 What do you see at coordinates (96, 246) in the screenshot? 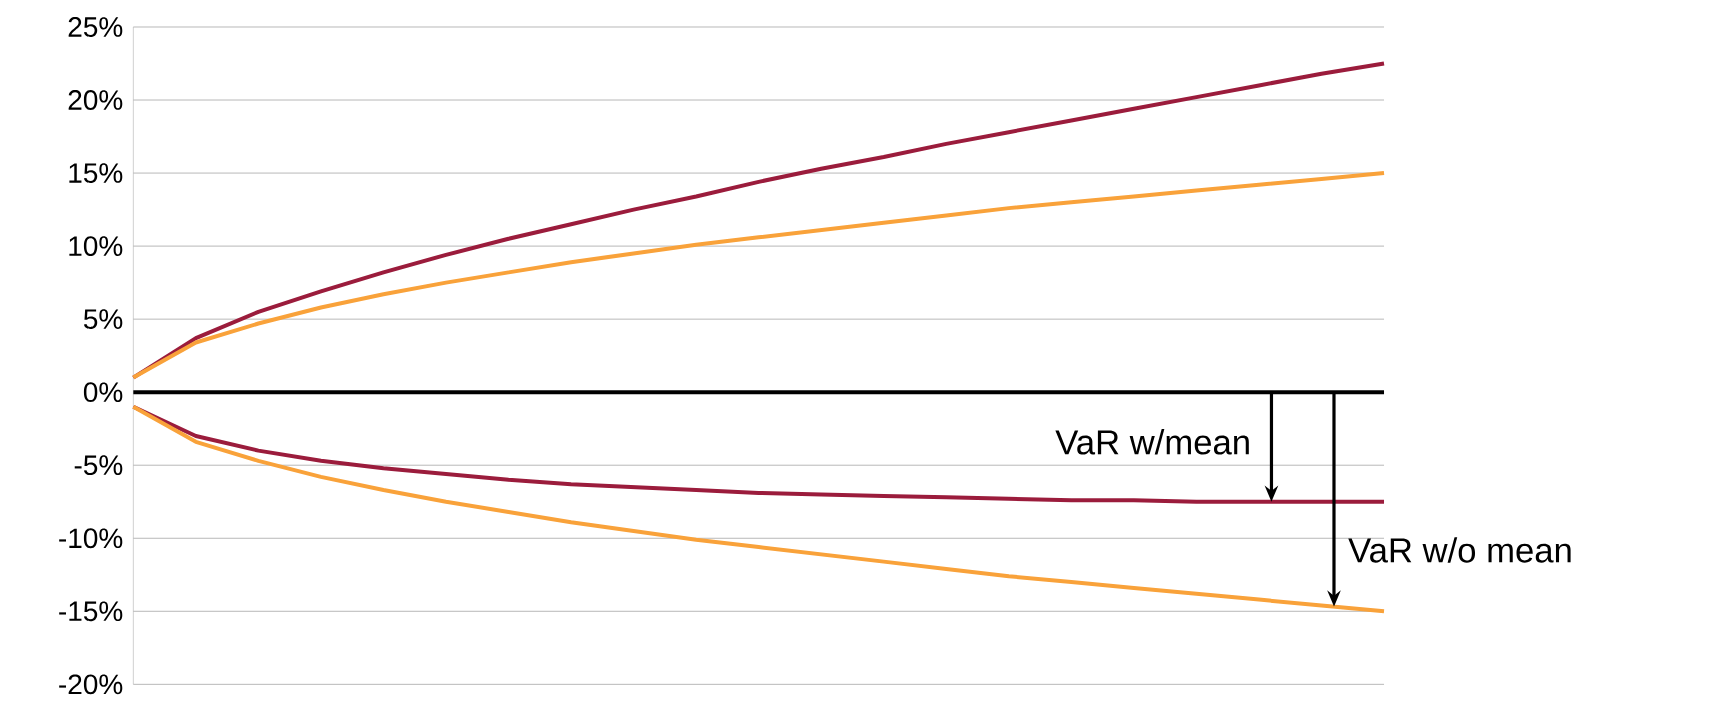
I see `y-tick-label: 10%` at bounding box center [96, 246].